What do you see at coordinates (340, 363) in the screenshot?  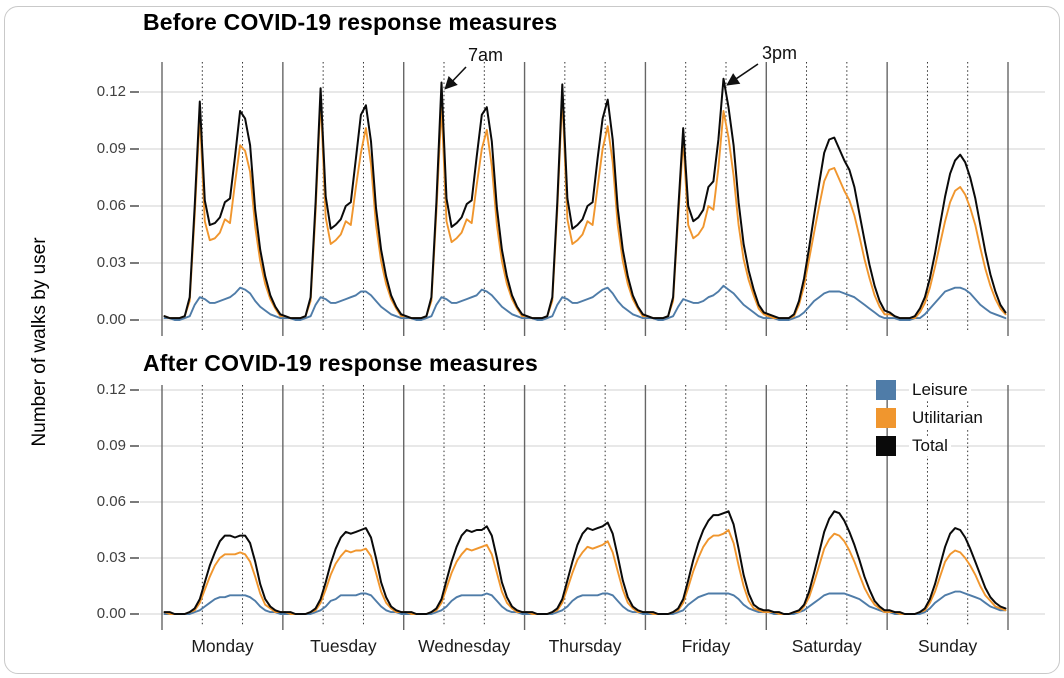 I see `panel-title-after: After COVID-19 response measures` at bounding box center [340, 363].